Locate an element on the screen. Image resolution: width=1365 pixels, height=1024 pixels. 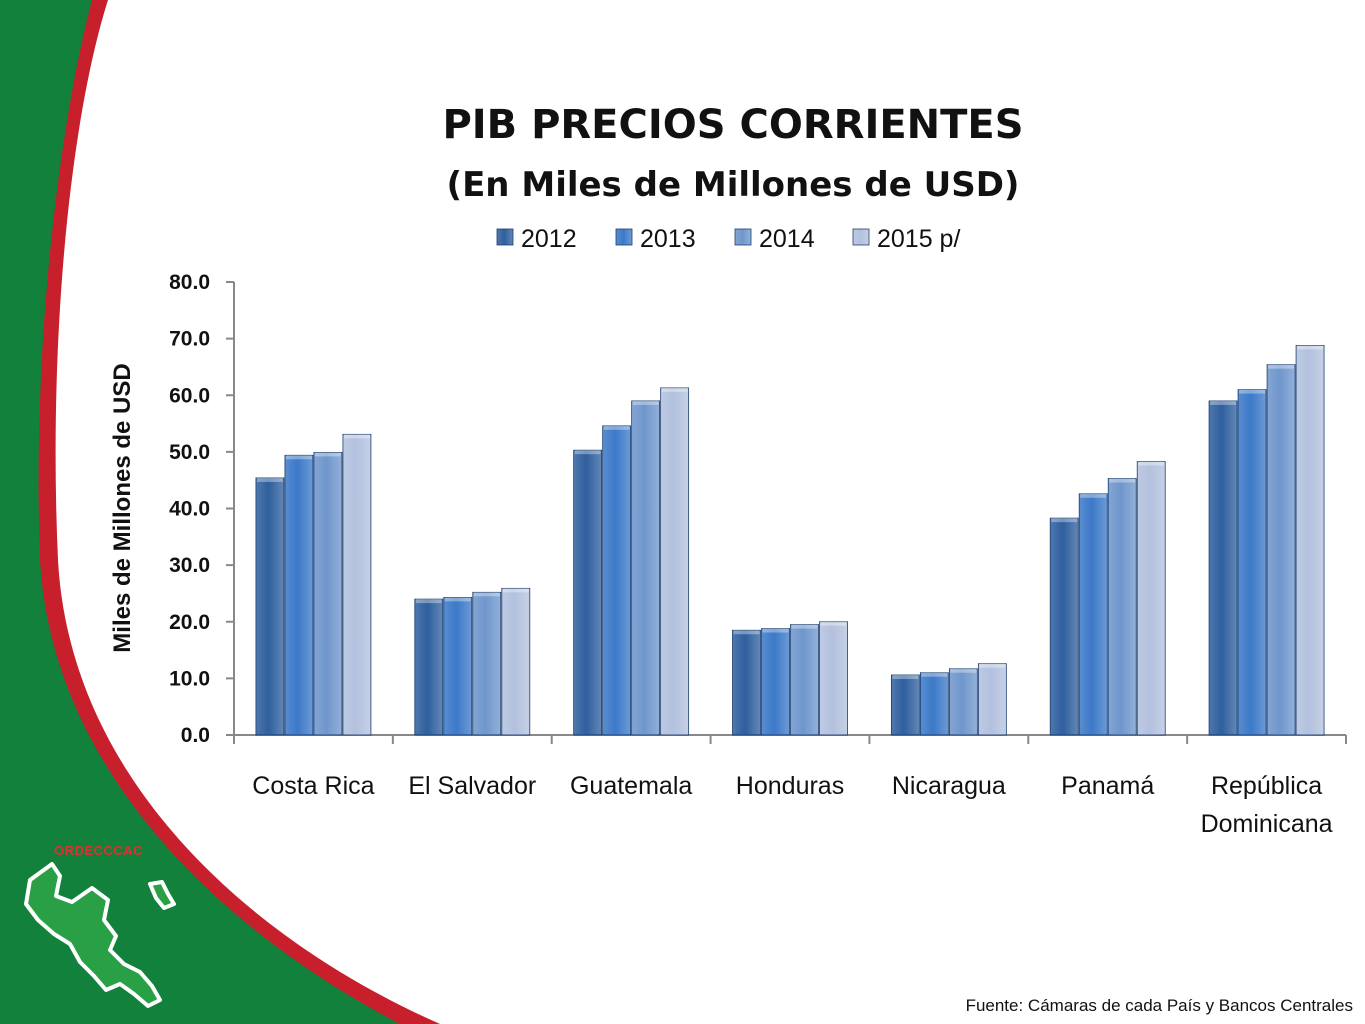
legend-label: 2013 is located at coordinates (668, 239).